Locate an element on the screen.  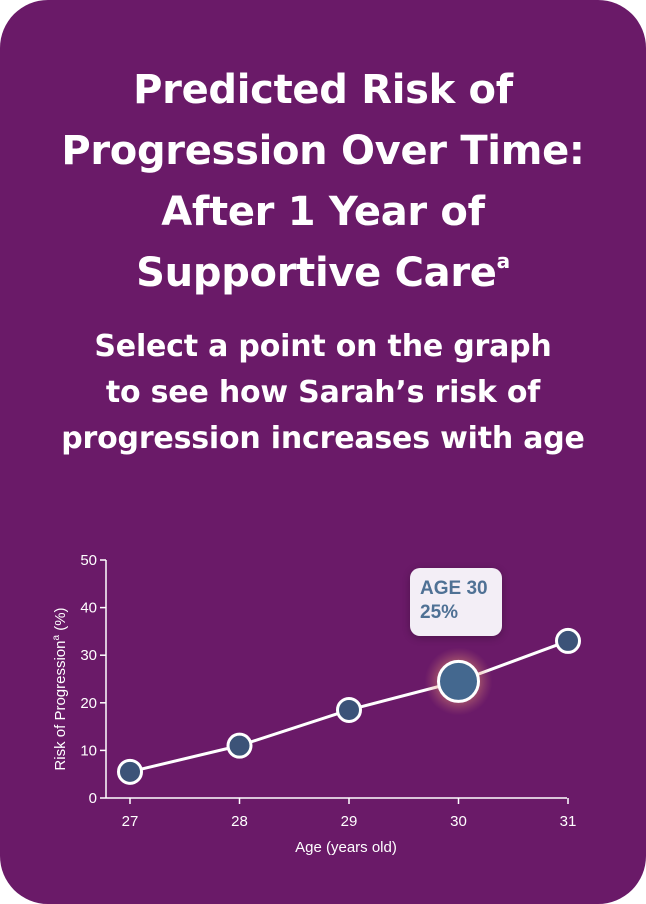
title-line-1: Predicted Risk of is located at coordinates (323, 90).